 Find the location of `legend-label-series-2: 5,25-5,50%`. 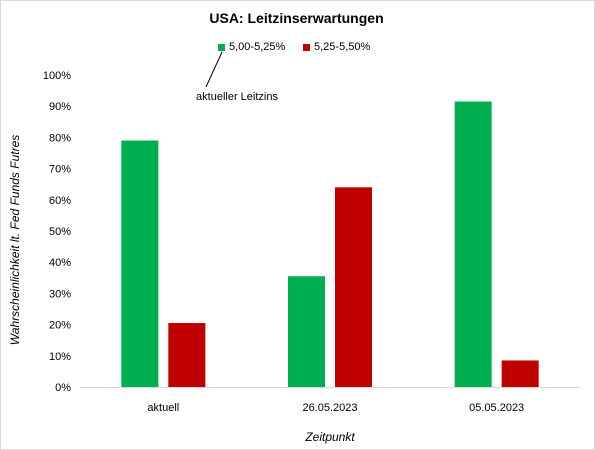

legend-label-series-2: 5,25-5,50% is located at coordinates (342, 47).